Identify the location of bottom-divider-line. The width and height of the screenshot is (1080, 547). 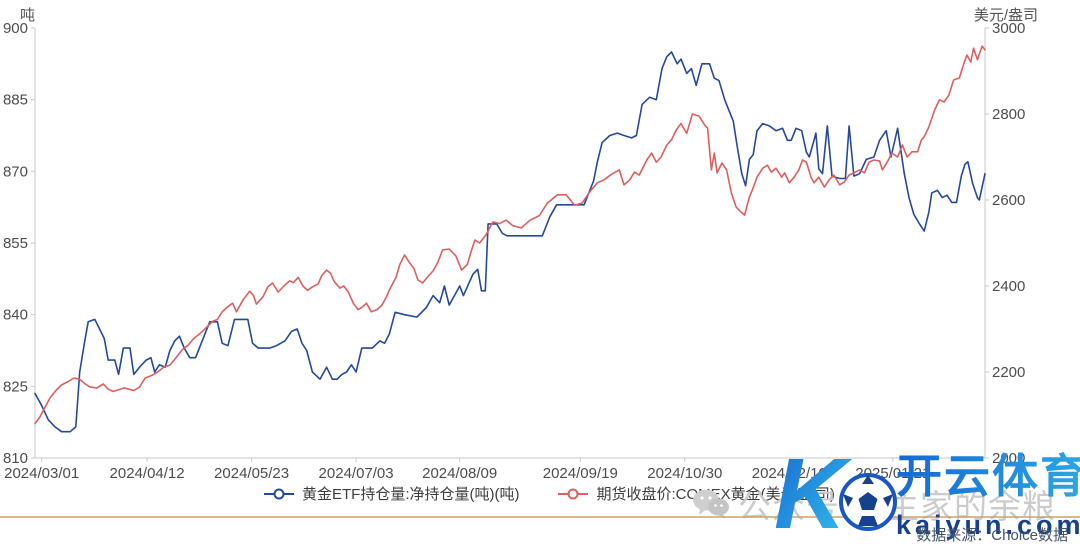
(540, 517).